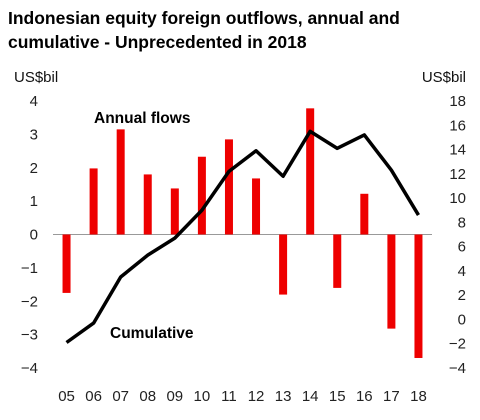 The width and height of the screenshot is (480, 420). I want to click on x-tick-label: 06, so click(93, 396).